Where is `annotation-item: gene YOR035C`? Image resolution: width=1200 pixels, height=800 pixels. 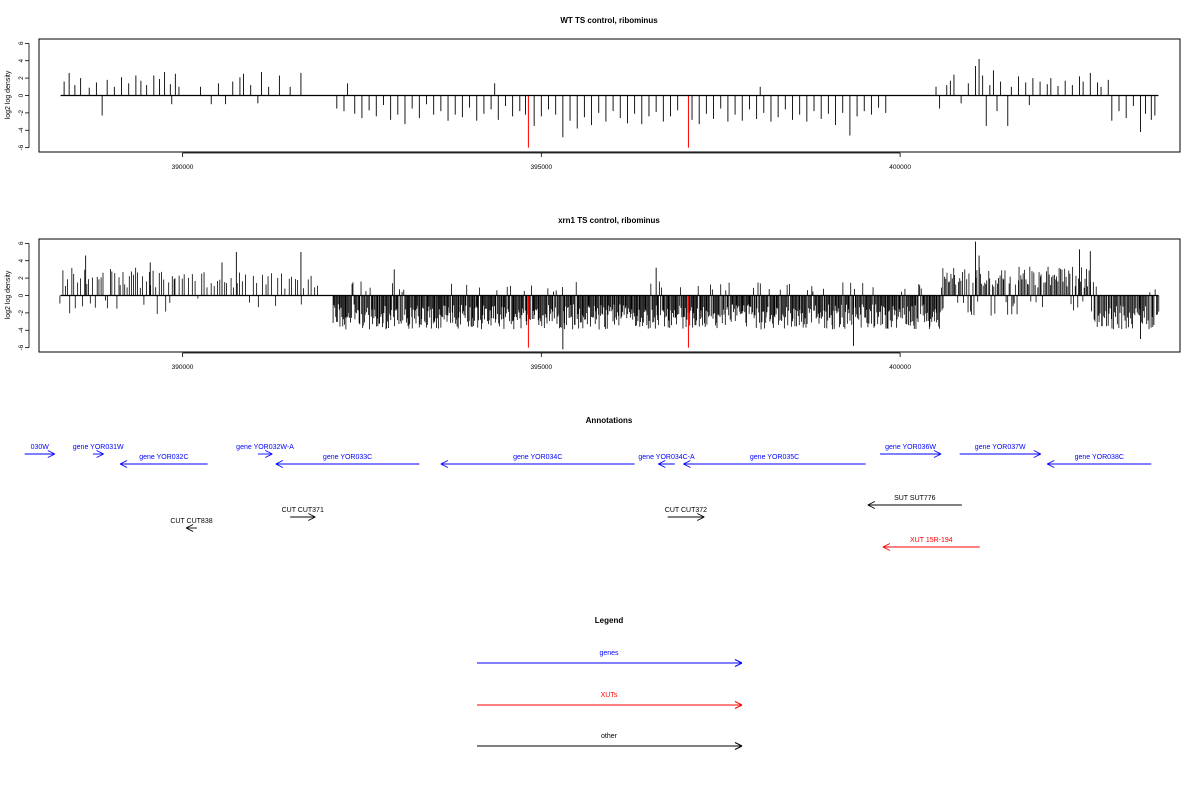 annotation-item: gene YOR035C is located at coordinates (774, 461).